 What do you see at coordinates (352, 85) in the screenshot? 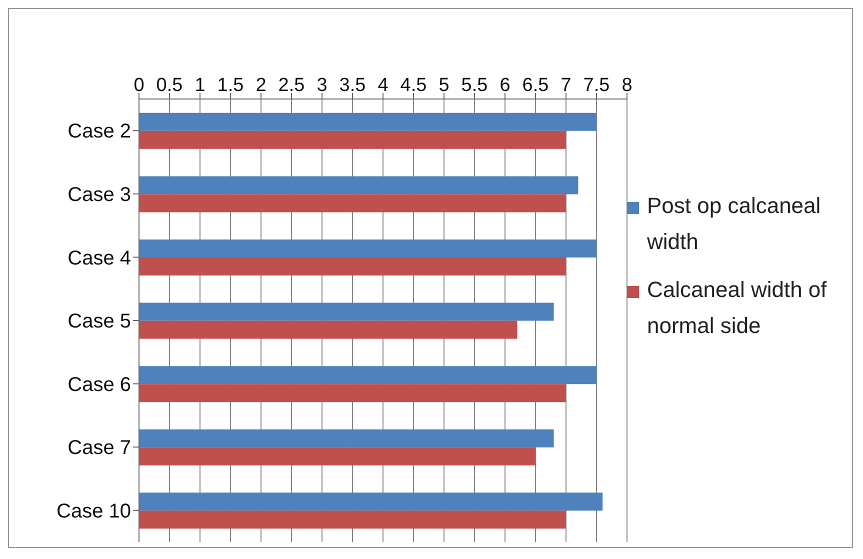
I see `x-tick-label: 3.5` at bounding box center [352, 85].